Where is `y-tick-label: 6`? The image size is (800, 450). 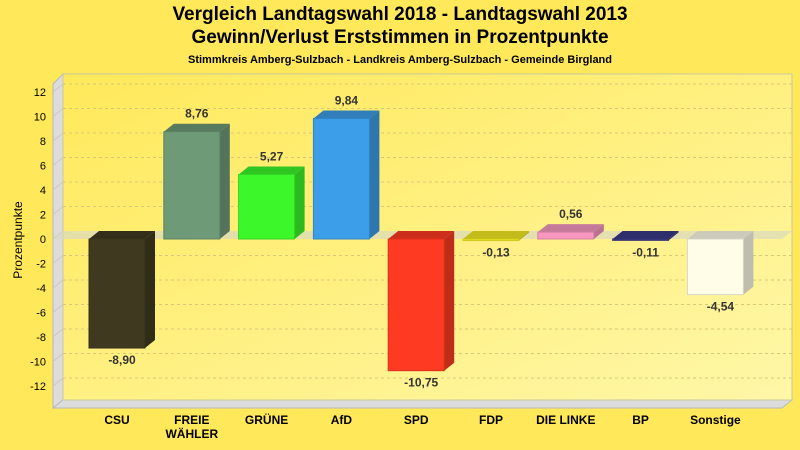 y-tick-label: 6 is located at coordinates (43, 167).